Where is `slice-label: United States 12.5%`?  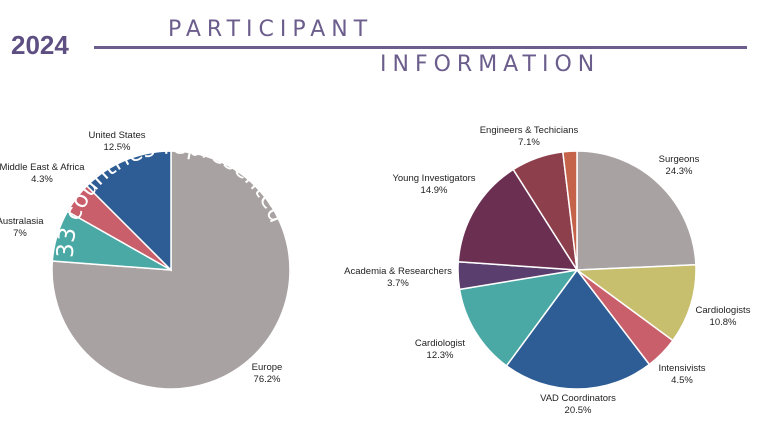 slice-label: United States 12.5% is located at coordinates (116, 141).